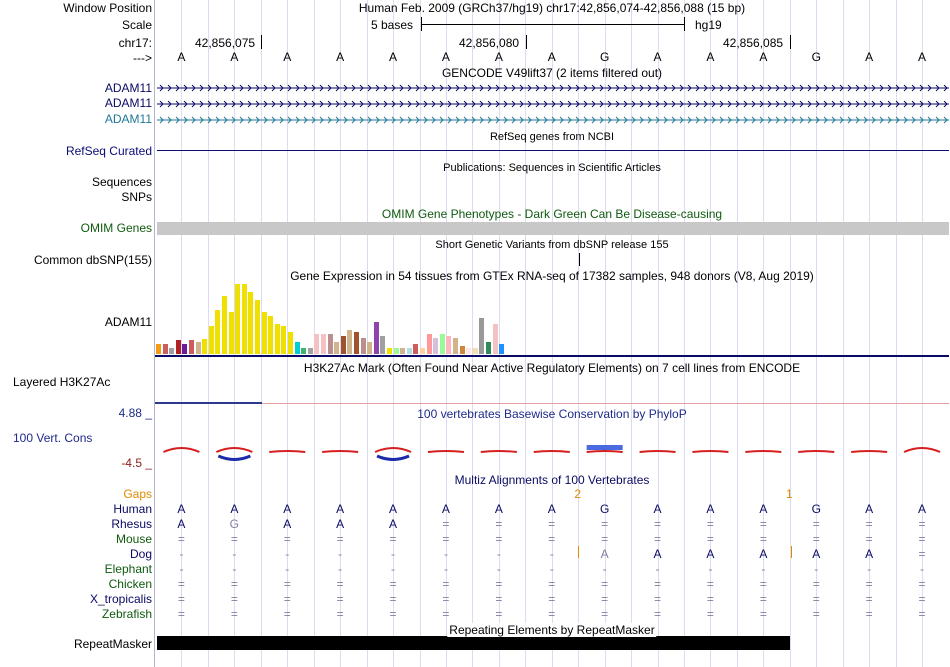  I want to click on omim-feature-bar, so click(553, 228).